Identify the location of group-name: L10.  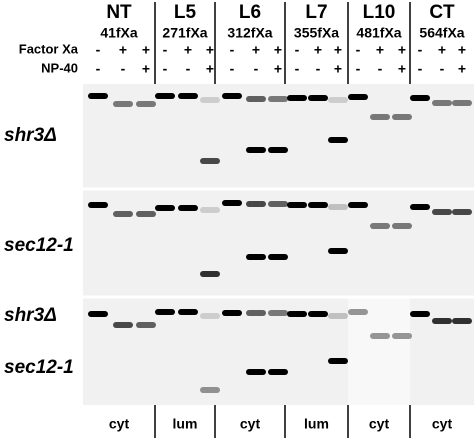
(379, 12).